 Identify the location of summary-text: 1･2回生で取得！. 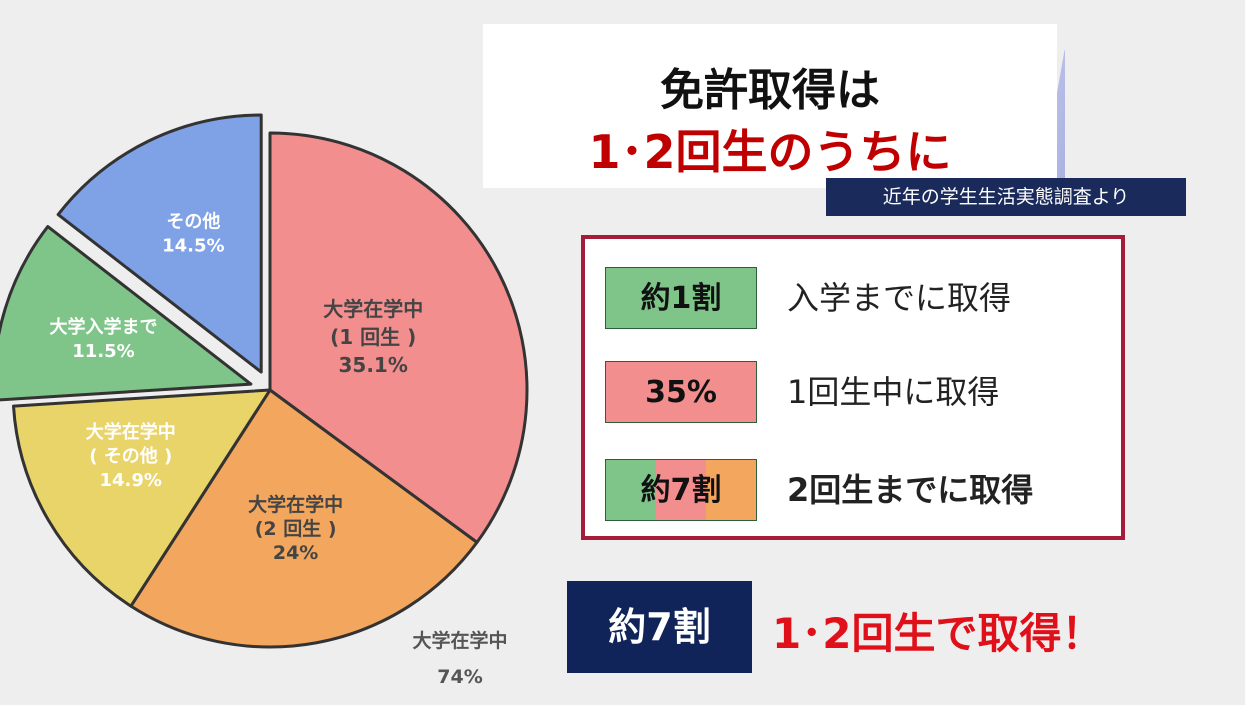
(938, 633).